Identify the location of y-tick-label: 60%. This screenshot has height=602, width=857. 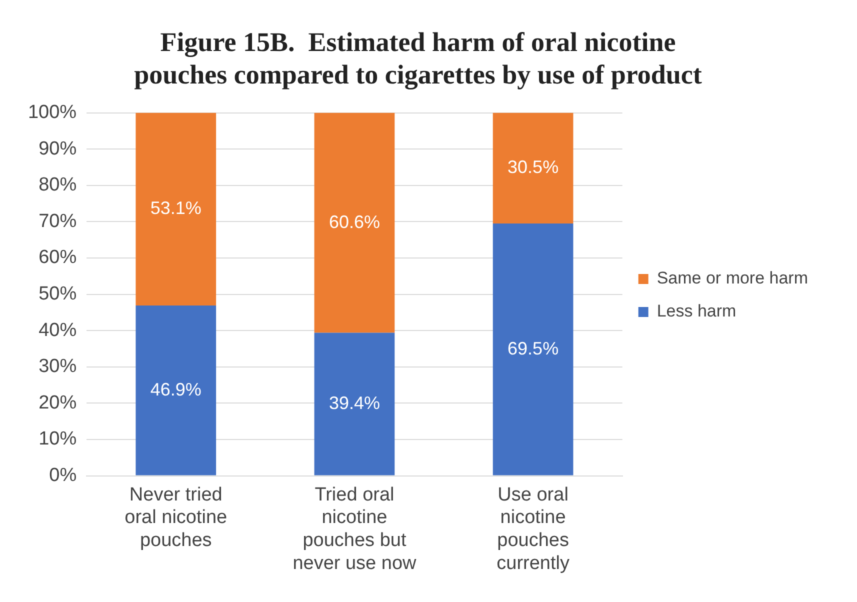
(57, 257).